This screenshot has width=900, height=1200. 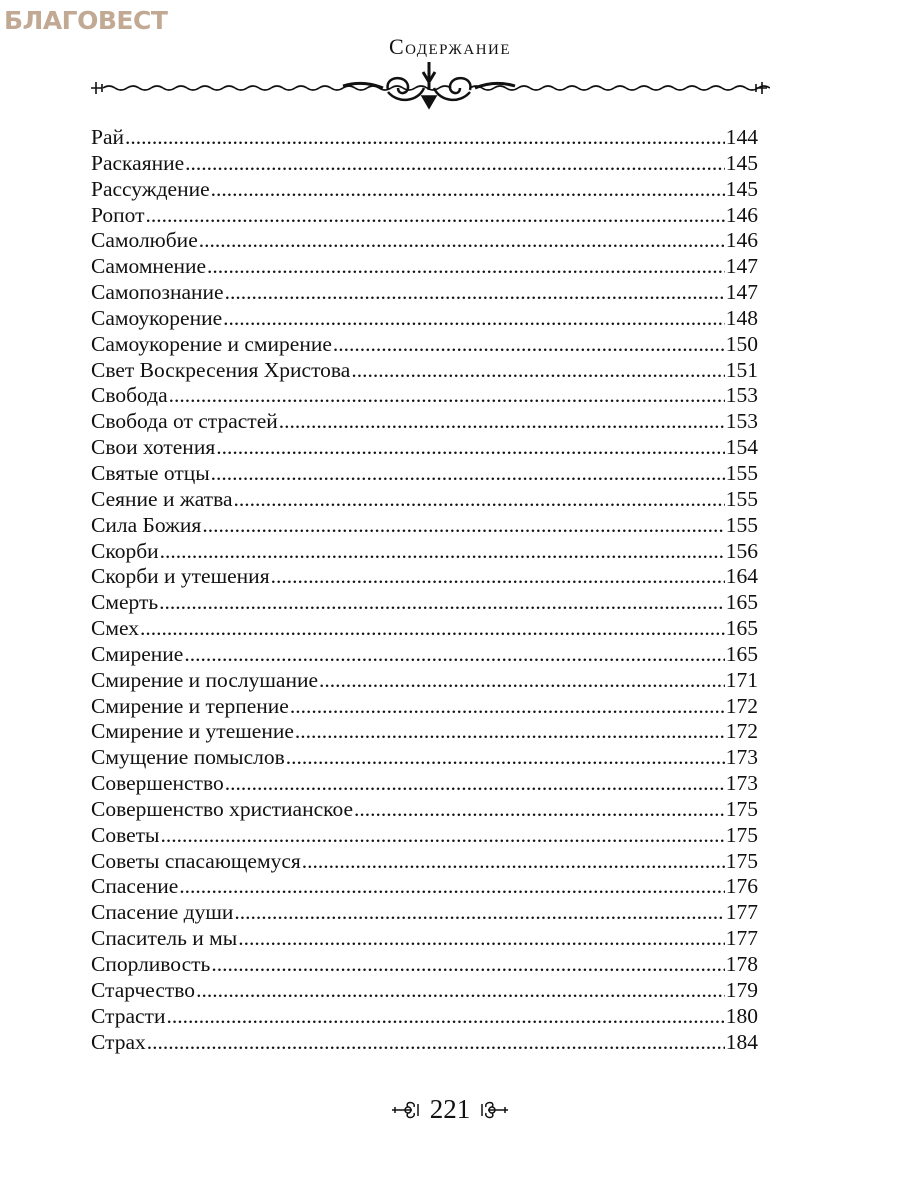 What do you see at coordinates (424, 164) in the screenshot?
I see `toc-entry: Раскаяние 145` at bounding box center [424, 164].